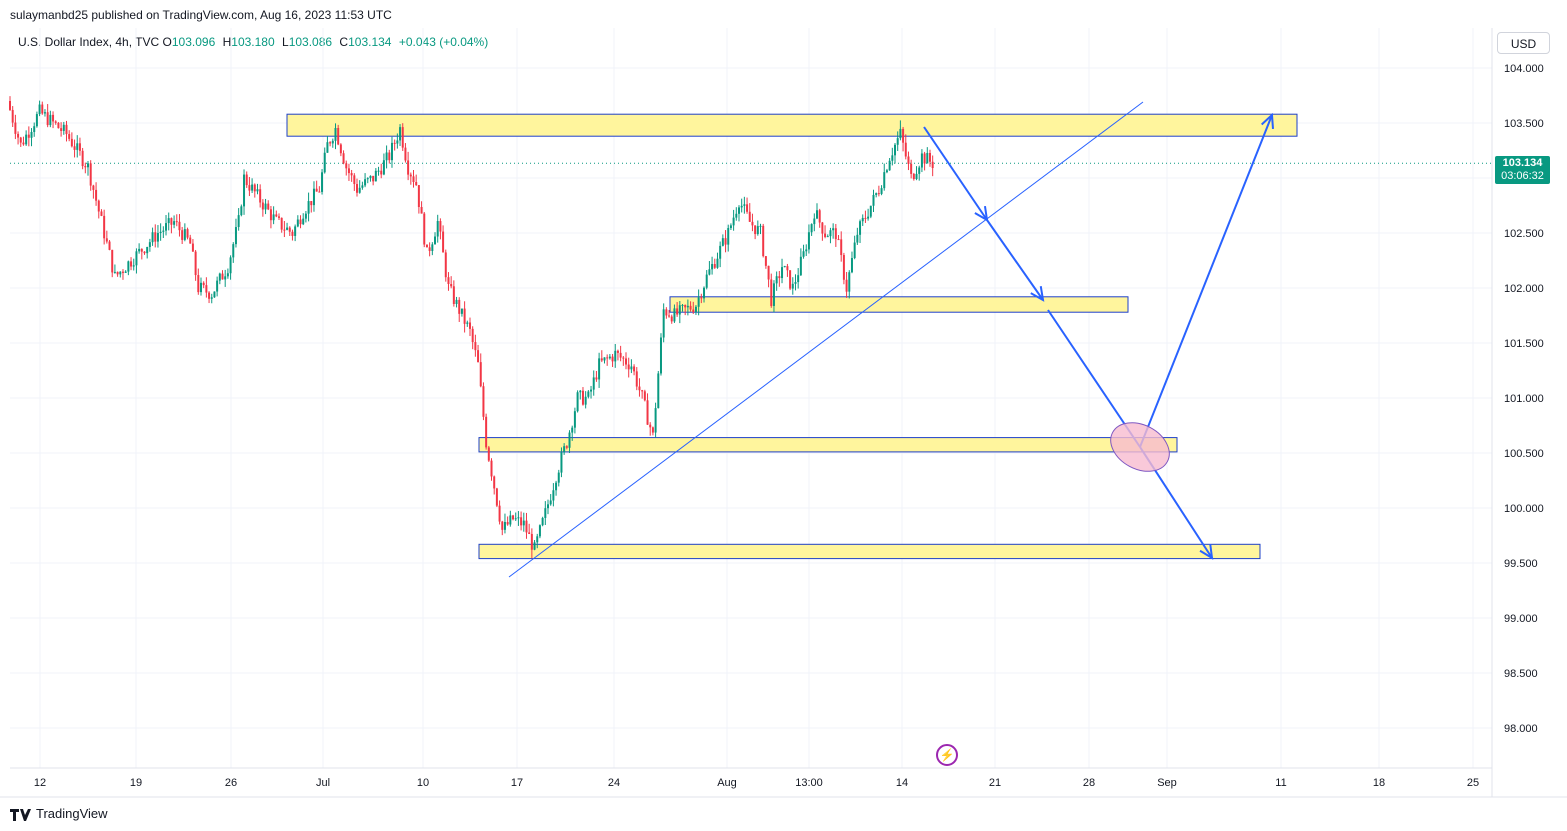 The image size is (1567, 831). What do you see at coordinates (89, 42) in the screenshot?
I see `symbol-label: U.S. Dollar Index, 4h, TVC` at bounding box center [89, 42].